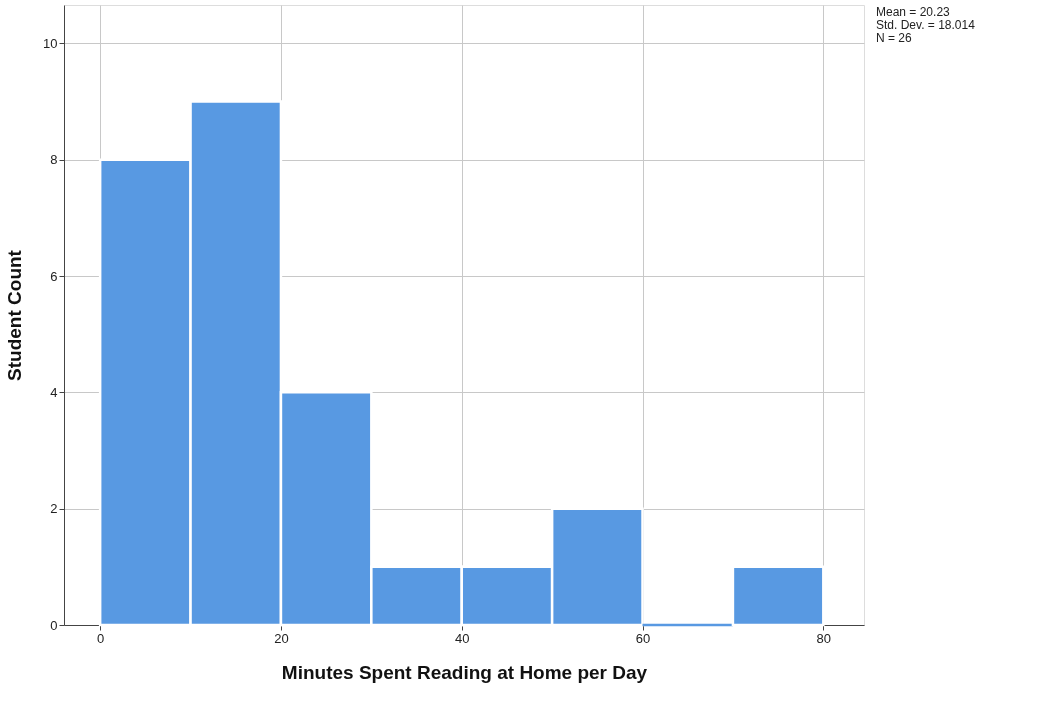 This screenshot has height=721, width=1064. Describe the element at coordinates (54, 276) in the screenshot. I see `y-tick-label: 6` at that location.